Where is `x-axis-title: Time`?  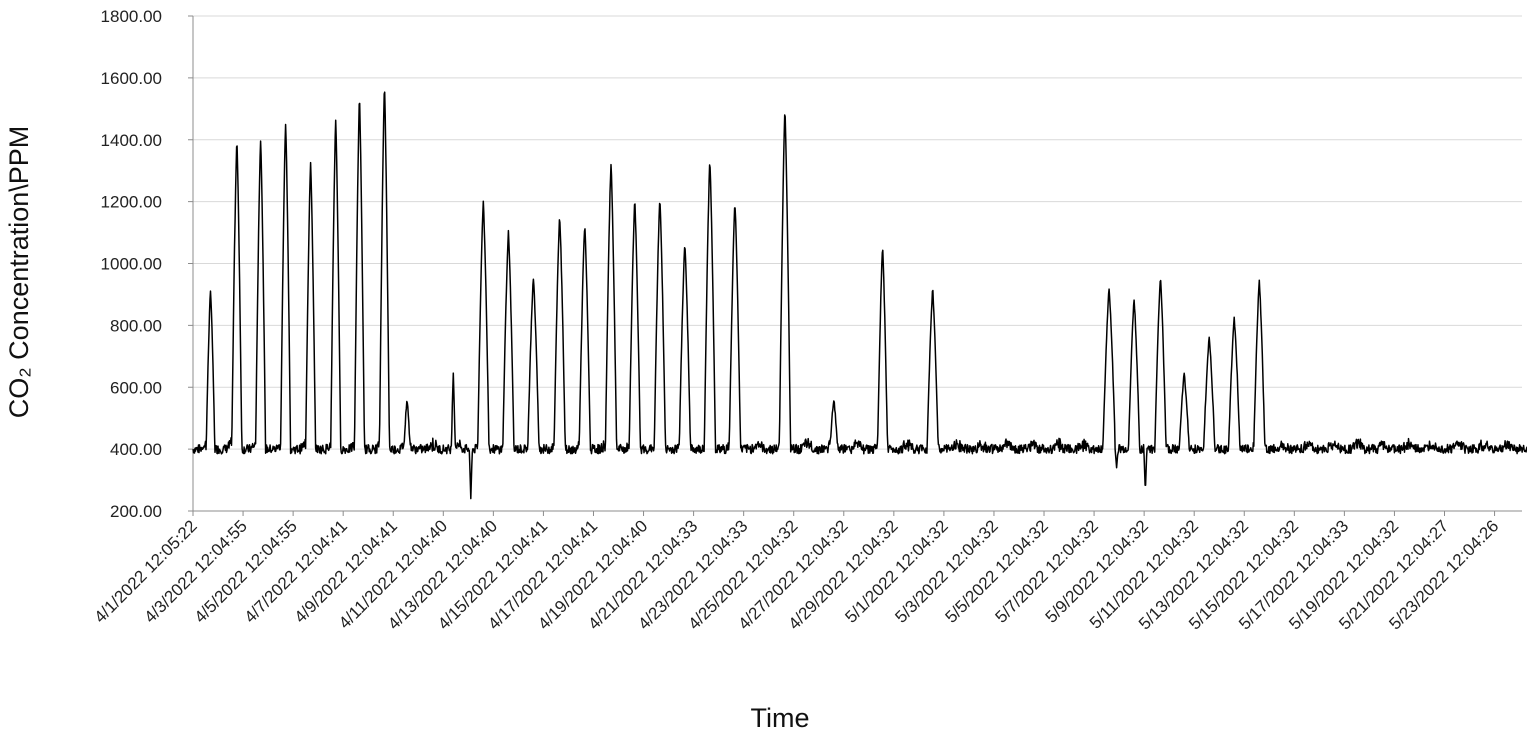
x-axis-title: Time is located at coordinates (780, 718).